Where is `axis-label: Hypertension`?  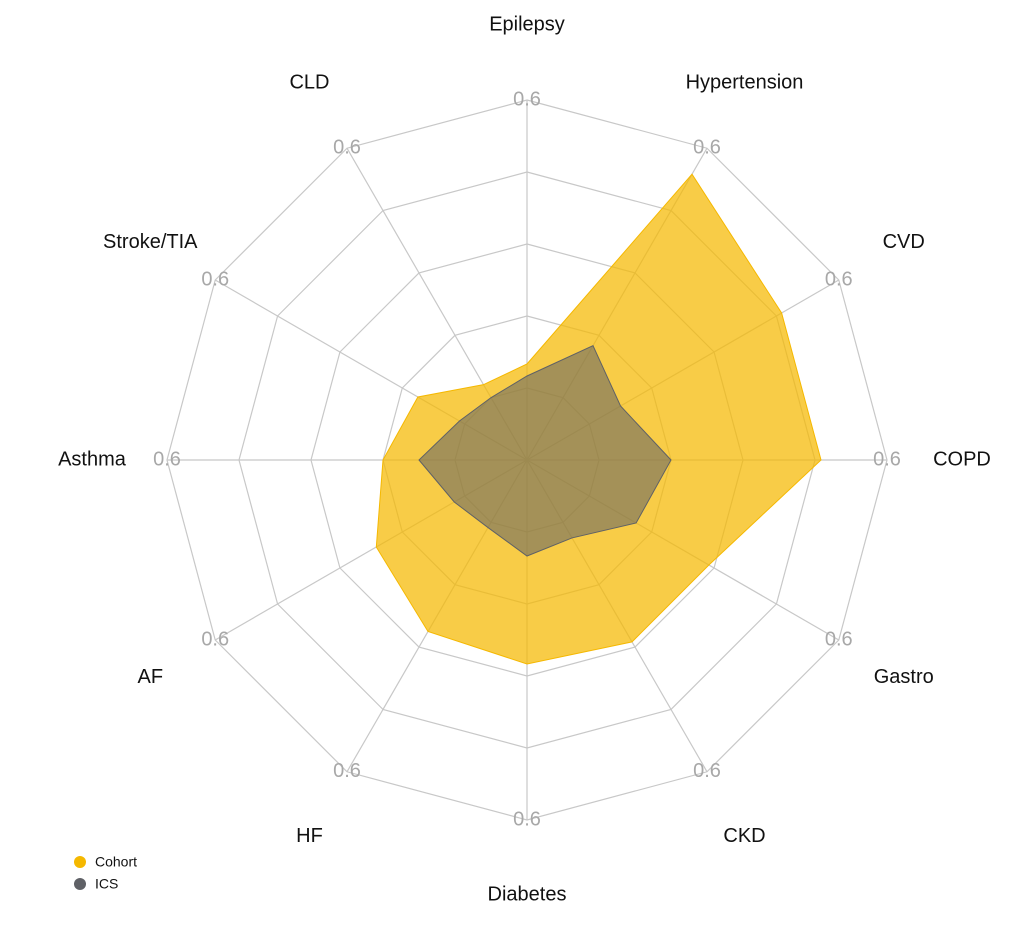
axis-label: Hypertension is located at coordinates (745, 83).